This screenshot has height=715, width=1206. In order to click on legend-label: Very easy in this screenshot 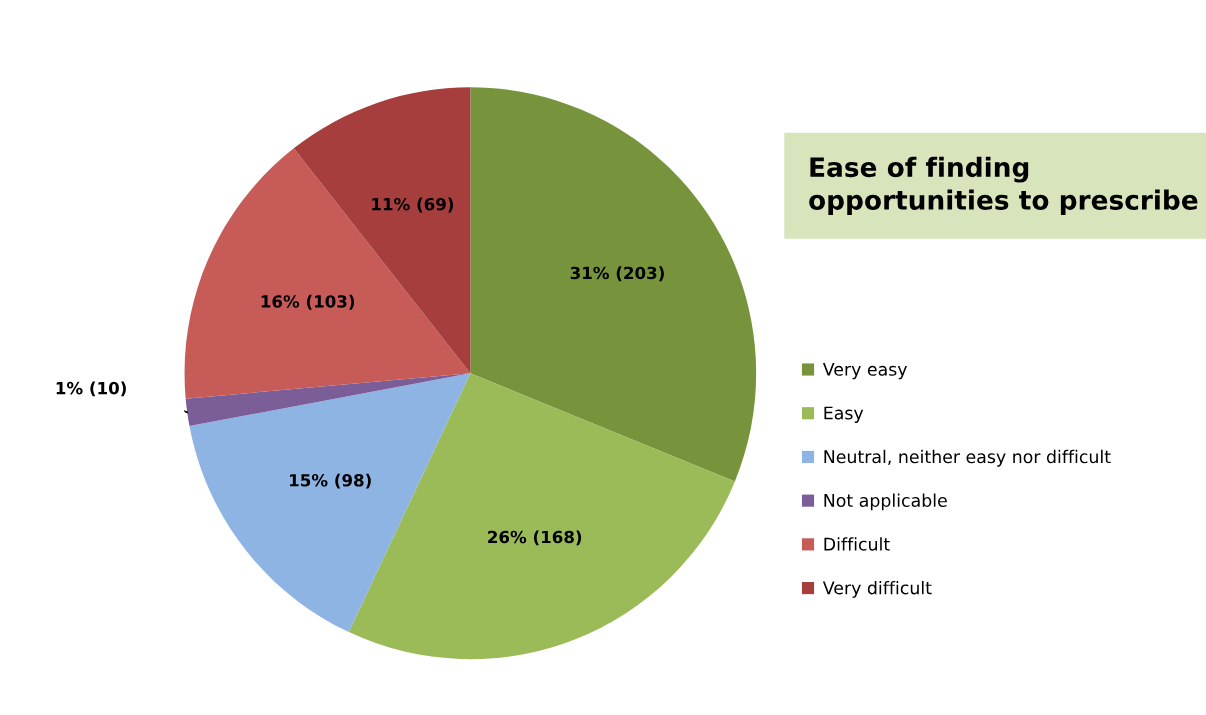, I will do `click(865, 371)`.